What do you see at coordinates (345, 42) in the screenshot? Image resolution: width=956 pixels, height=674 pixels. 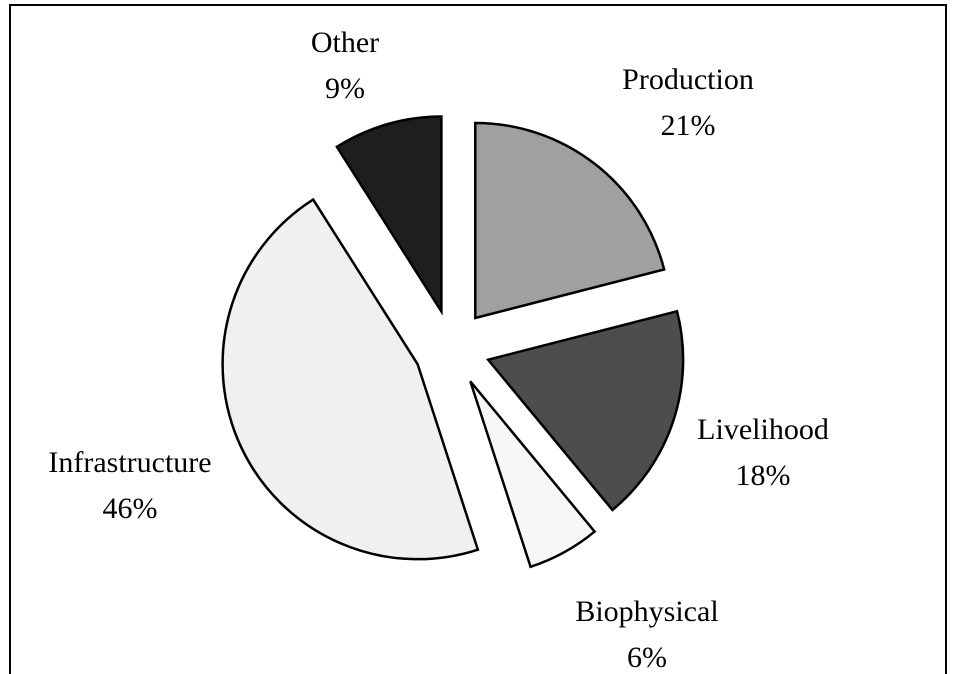 I see `slice-label: Other` at bounding box center [345, 42].